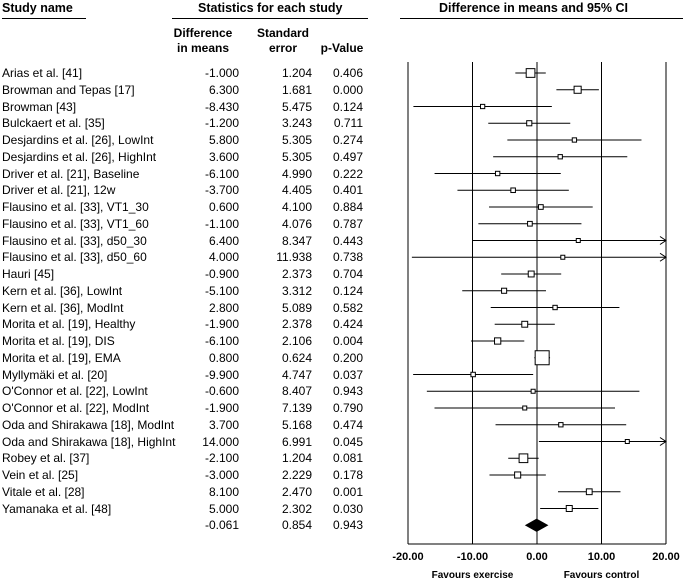 The image size is (685, 578). I want to click on study-name: Myllymäki et al. [20], so click(55, 374).